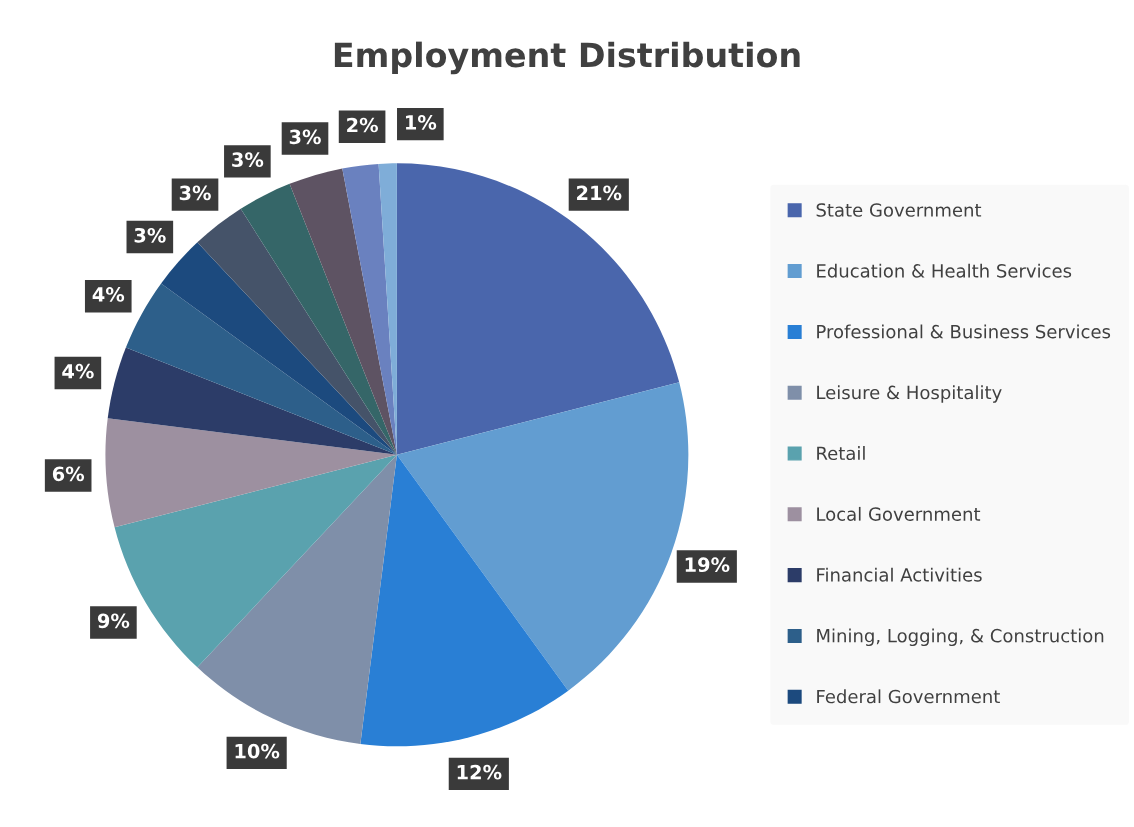  Describe the element at coordinates (113, 621) in the screenshot. I see `data-label: 9%` at that location.